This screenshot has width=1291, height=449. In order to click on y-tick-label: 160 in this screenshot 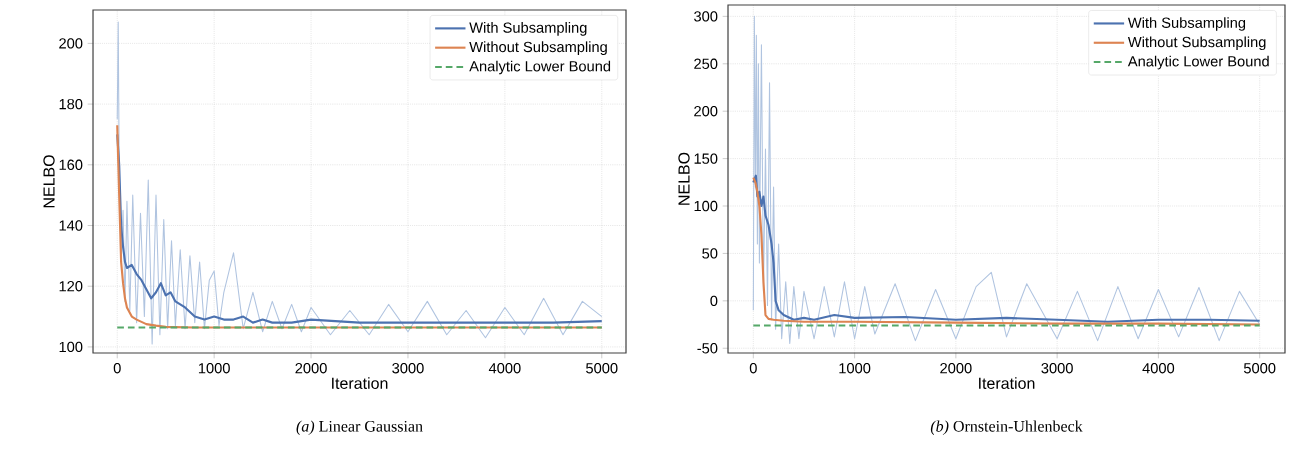, I will do `click(71, 164)`.